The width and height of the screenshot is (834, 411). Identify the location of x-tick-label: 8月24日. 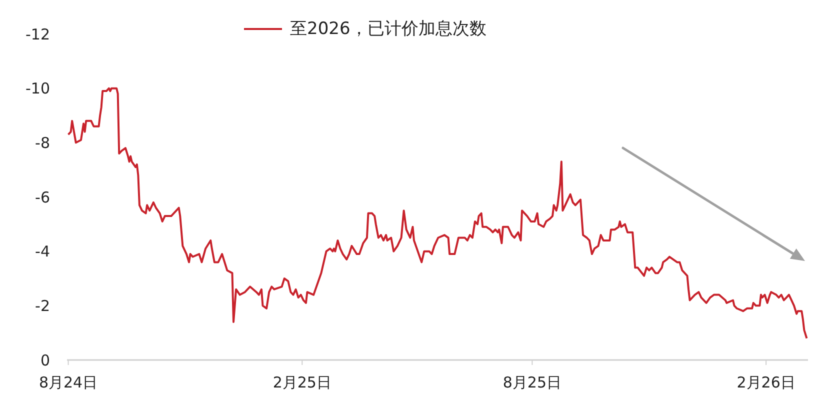
(68, 383).